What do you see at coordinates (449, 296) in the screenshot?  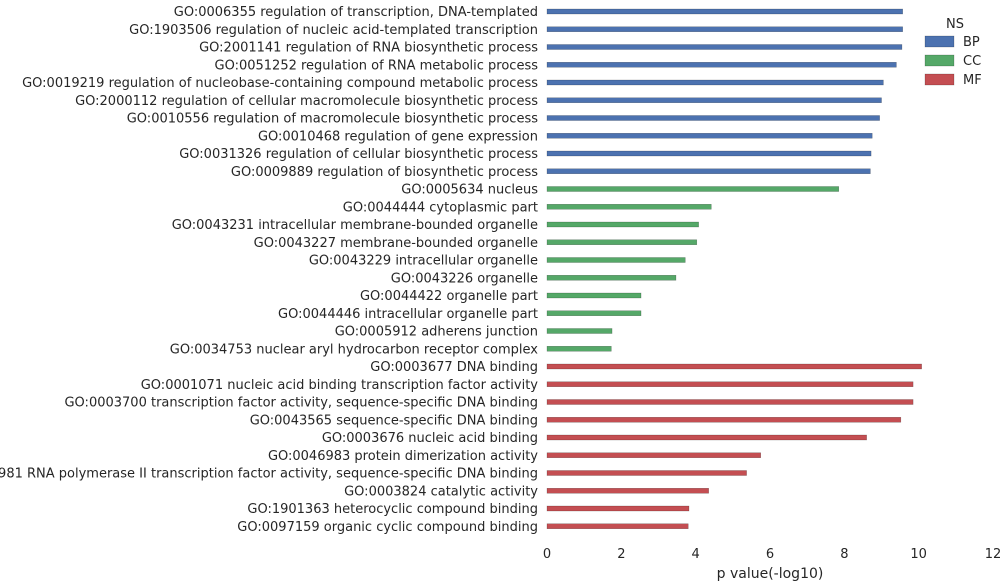 I see `category-label: GO:0044422 organelle part` at bounding box center [449, 296].